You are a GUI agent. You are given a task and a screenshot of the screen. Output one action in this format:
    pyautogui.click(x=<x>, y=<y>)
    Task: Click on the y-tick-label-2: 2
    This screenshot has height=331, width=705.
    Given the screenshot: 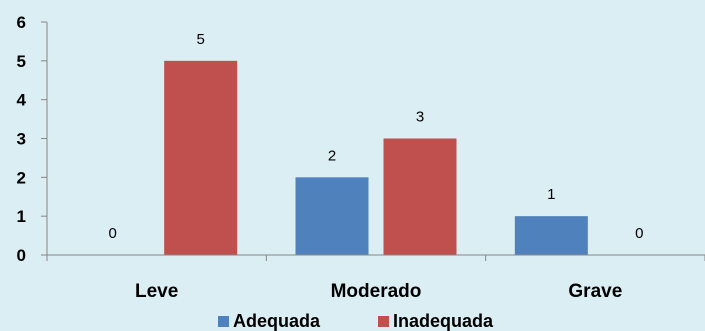 What is the action you would take?
    pyautogui.click(x=21, y=177)
    